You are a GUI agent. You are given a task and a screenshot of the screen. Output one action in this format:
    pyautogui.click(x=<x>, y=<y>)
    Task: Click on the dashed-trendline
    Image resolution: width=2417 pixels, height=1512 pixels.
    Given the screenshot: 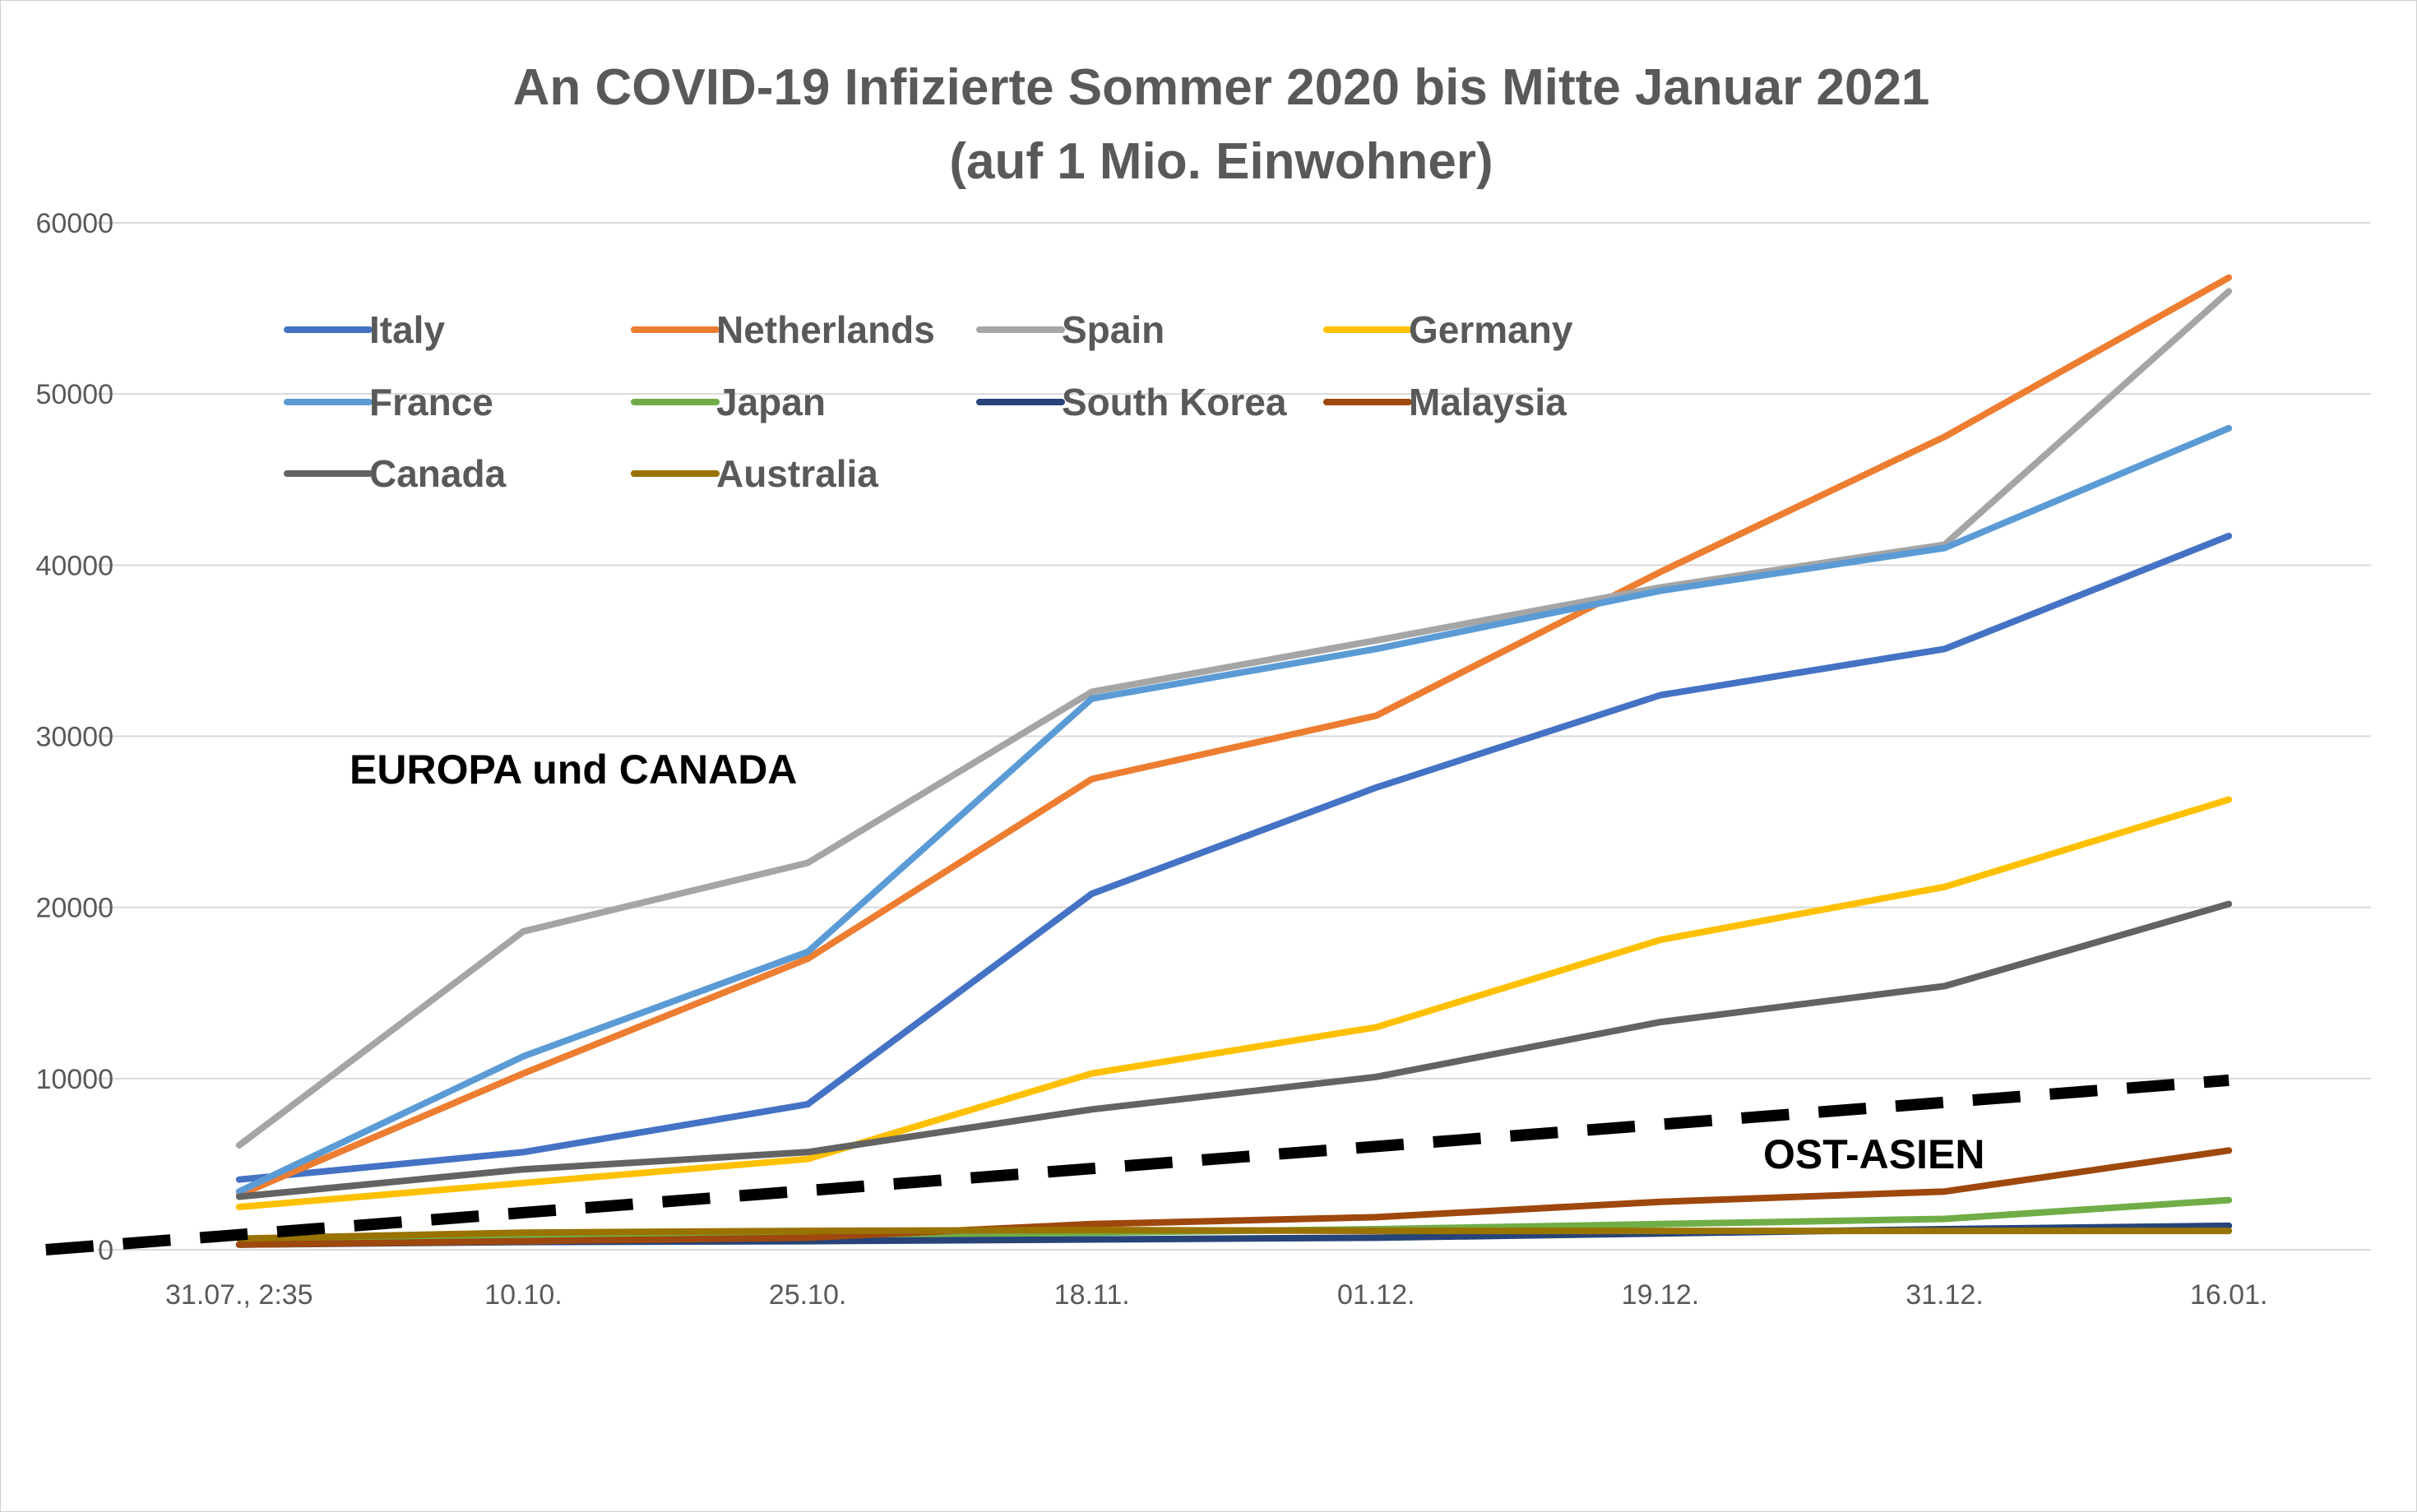 What is the action you would take?
    pyautogui.click(x=1137, y=1164)
    